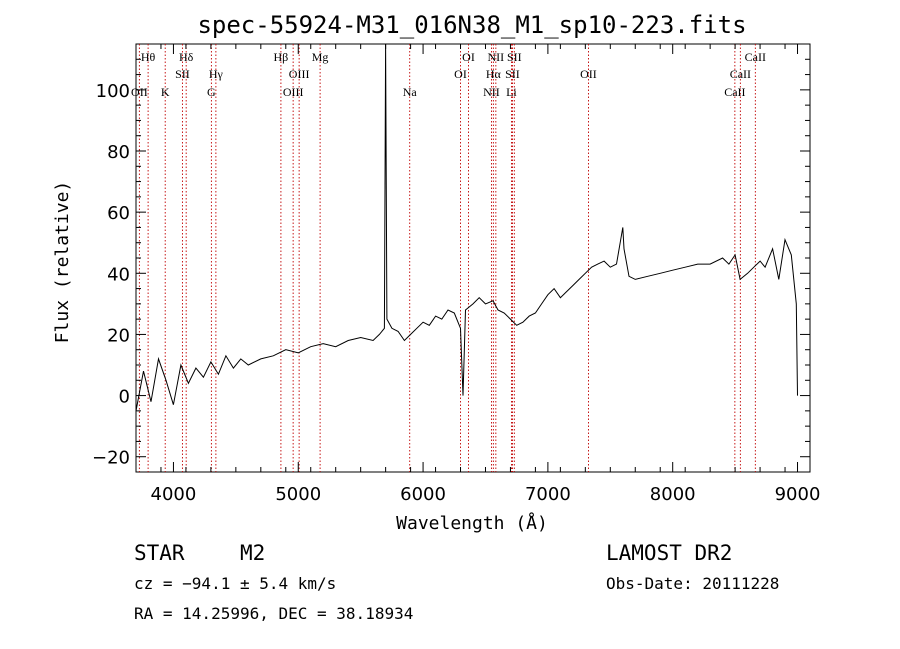  I want to click on line-marker-label: Hα, so click(494, 74).